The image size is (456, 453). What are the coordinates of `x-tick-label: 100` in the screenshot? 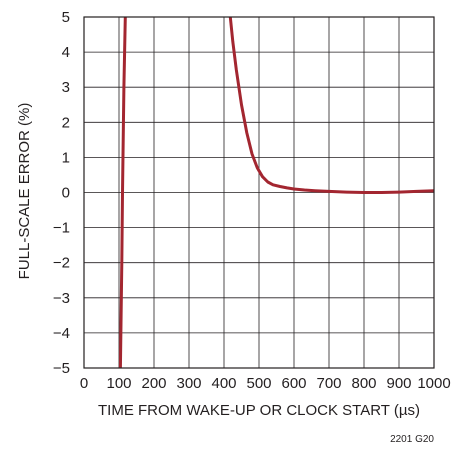 It's located at (118, 383).